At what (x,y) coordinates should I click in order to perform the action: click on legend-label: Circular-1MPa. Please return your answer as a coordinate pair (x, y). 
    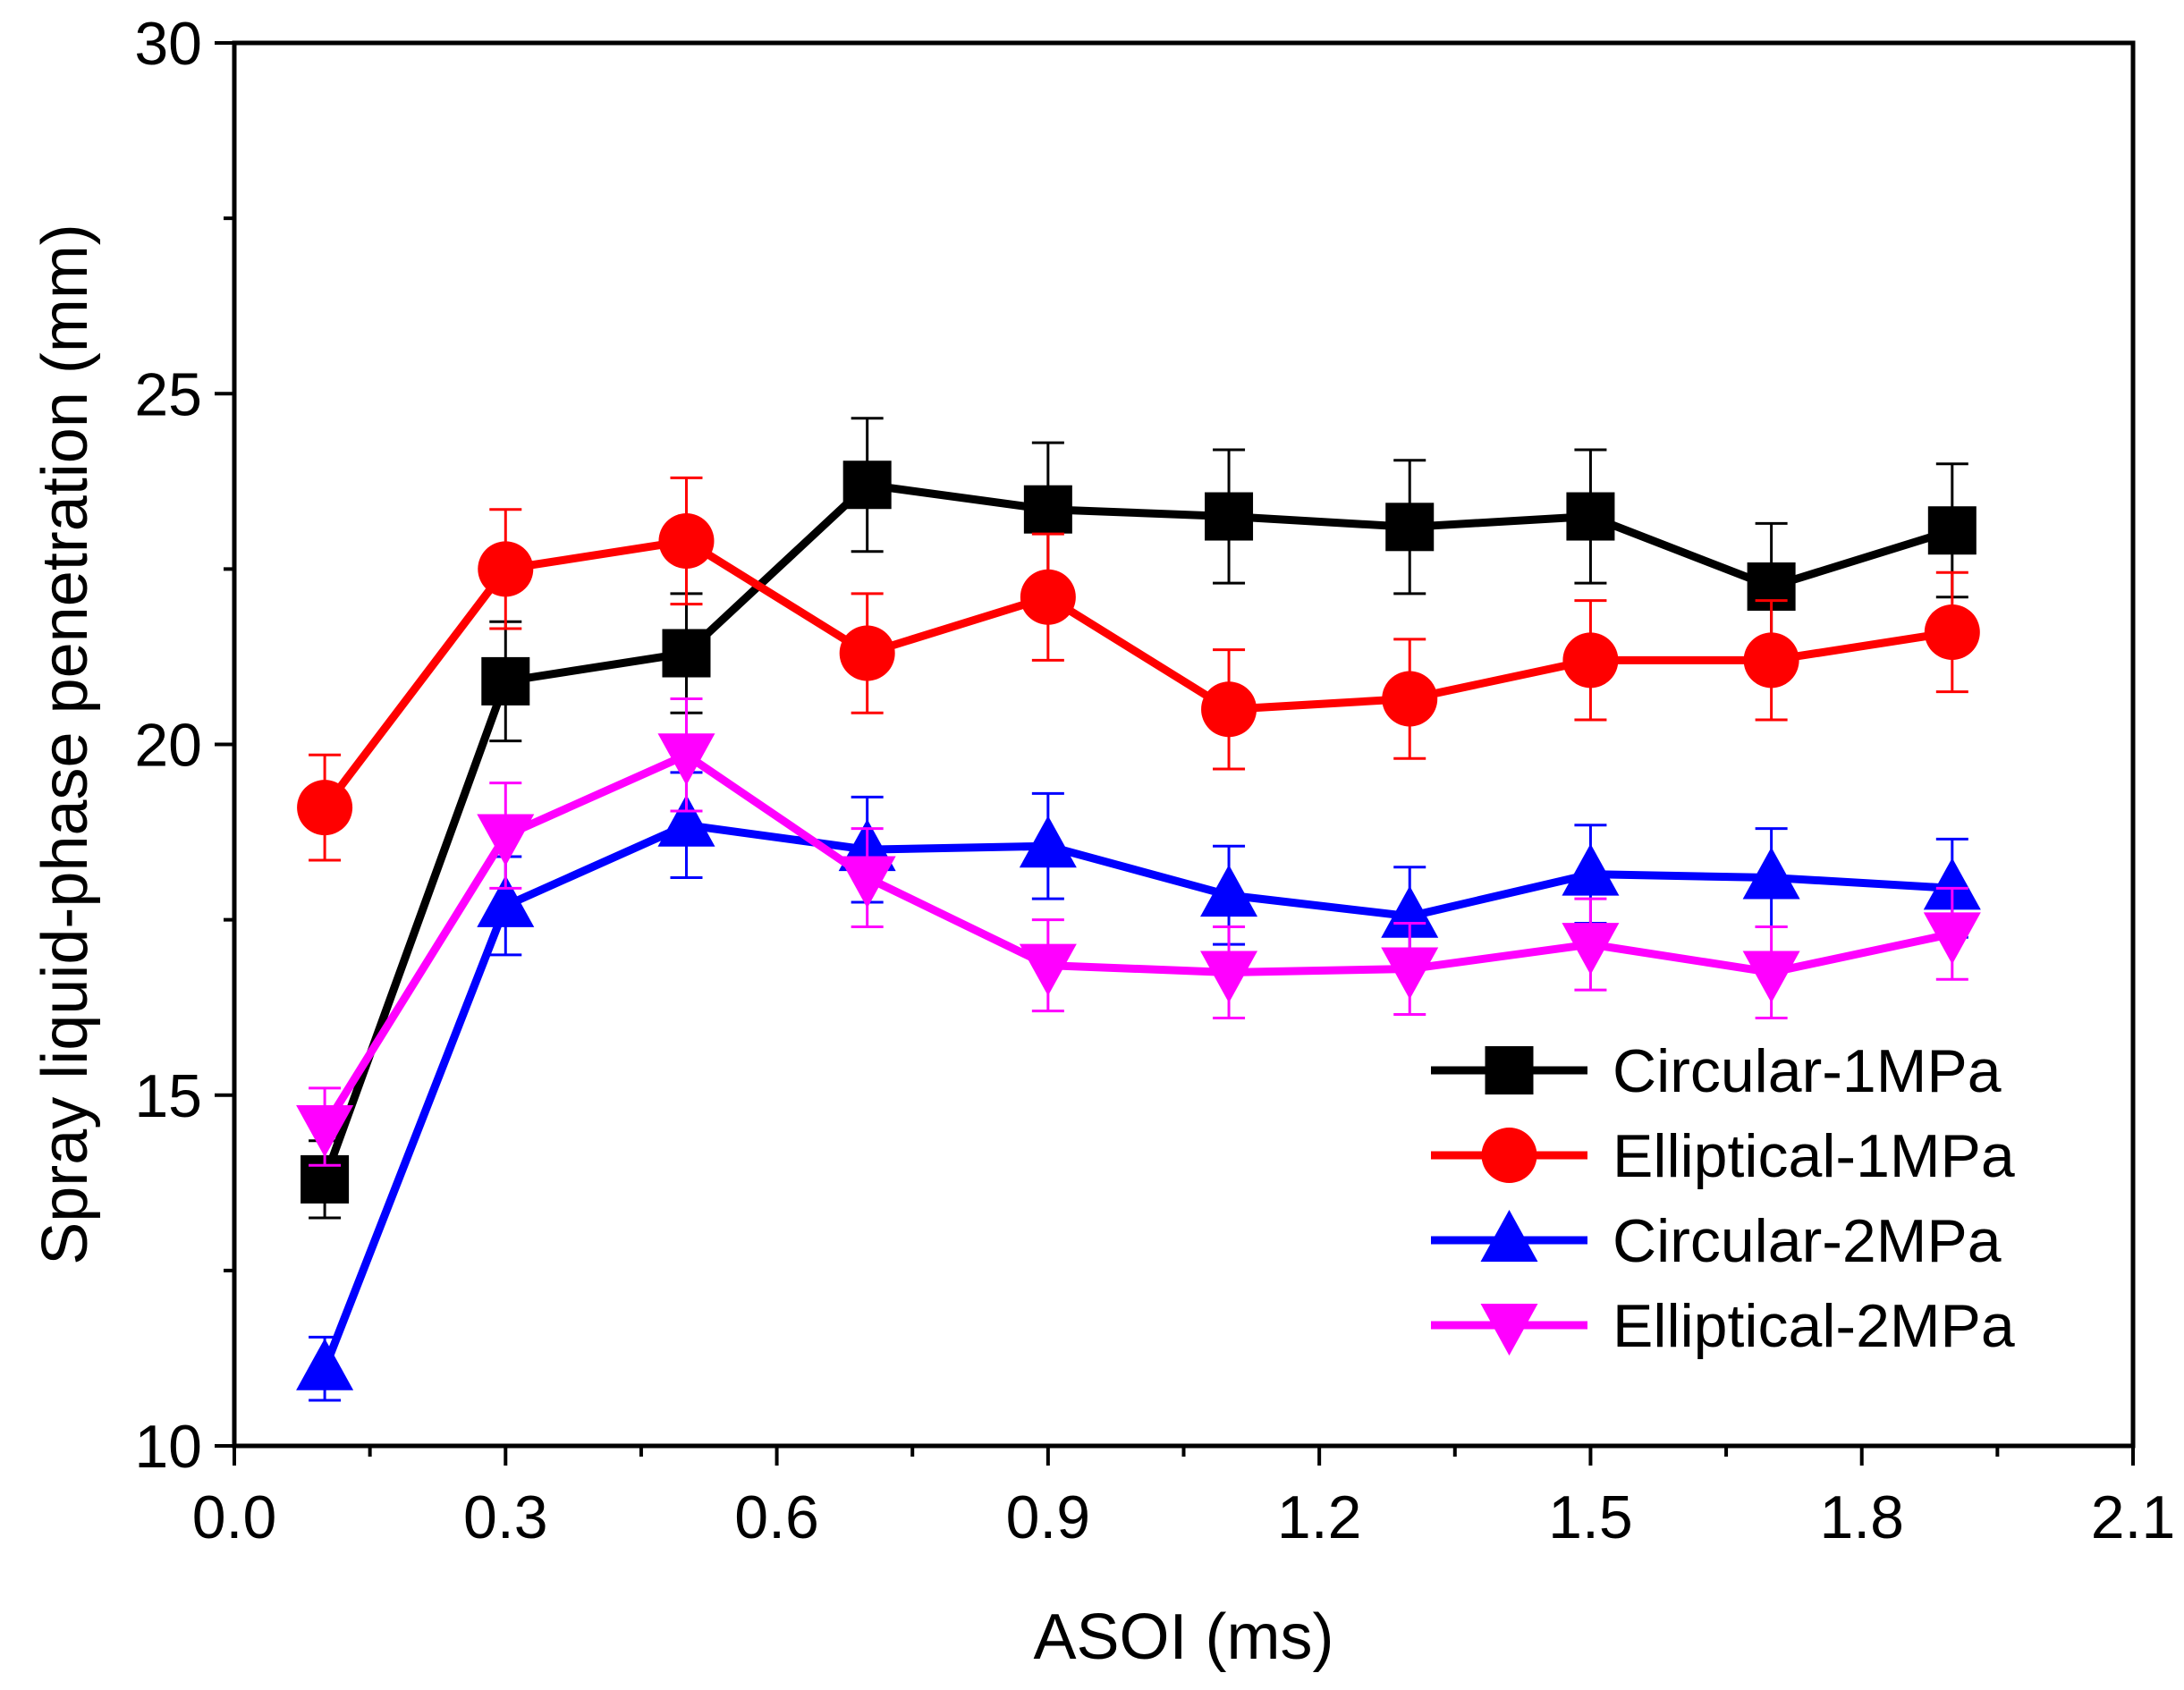
    Looking at the image, I should click on (1807, 1071).